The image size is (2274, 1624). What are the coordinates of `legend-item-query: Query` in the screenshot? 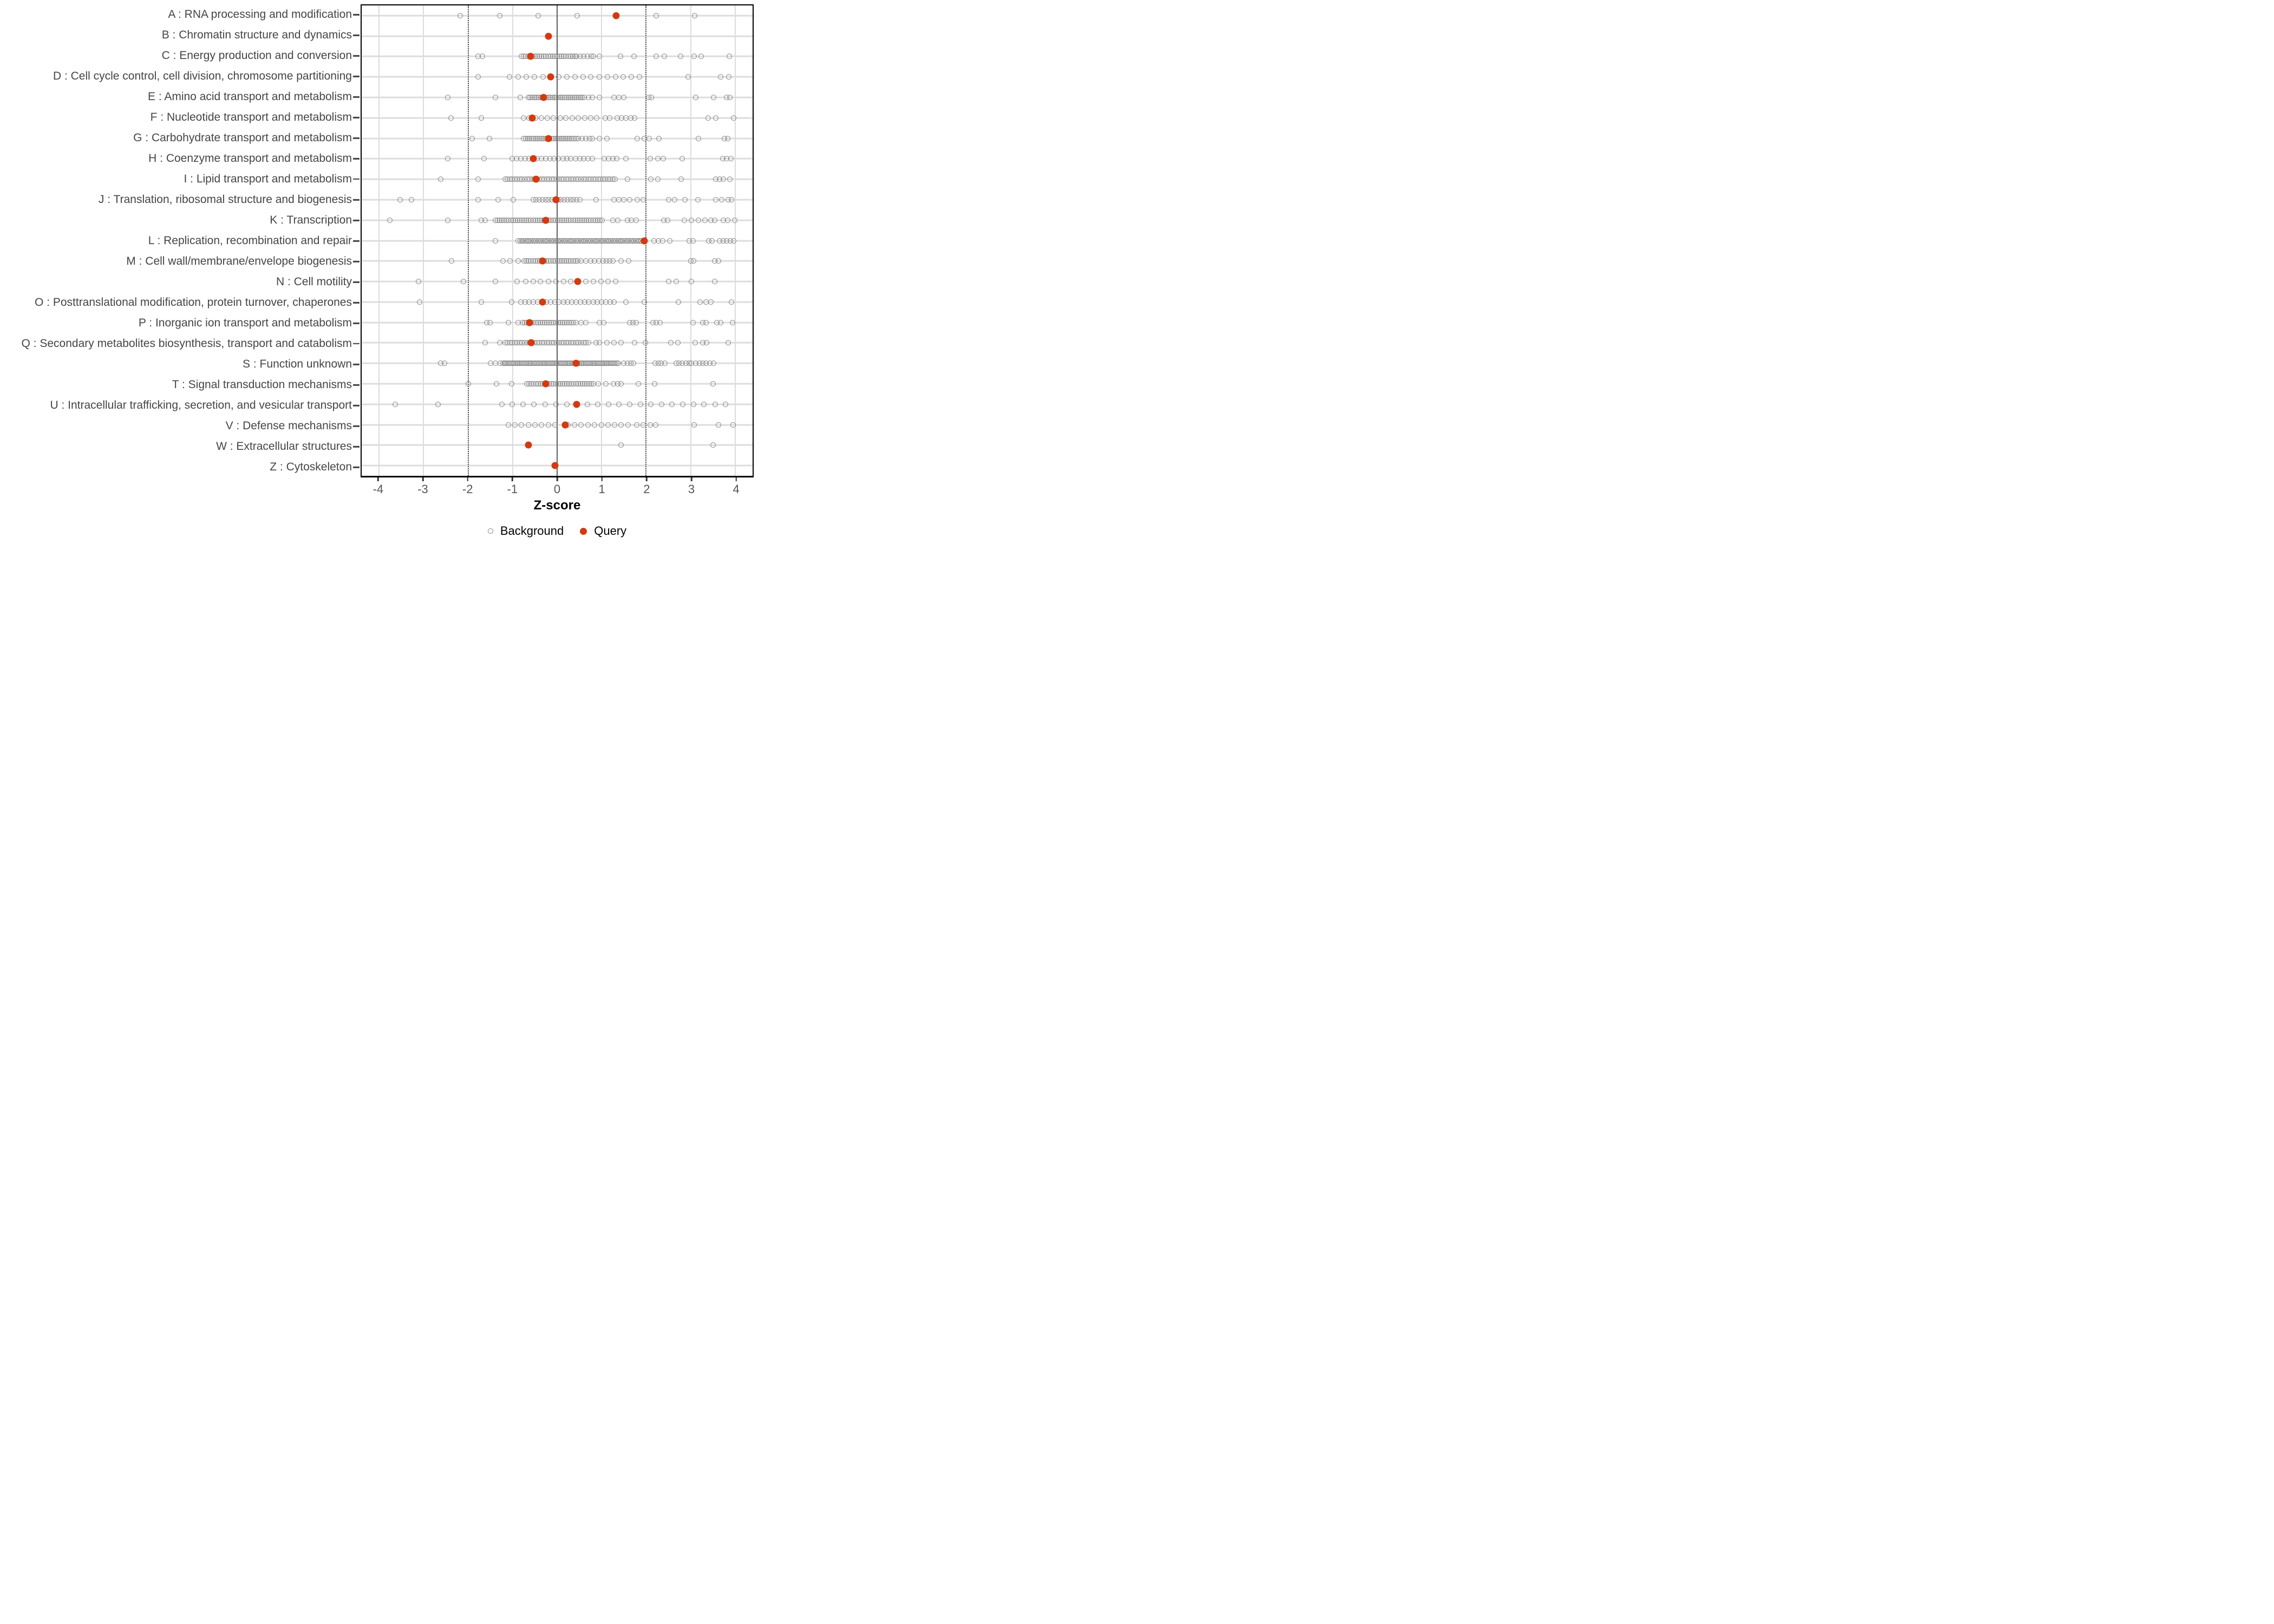 It's located at (603, 531).